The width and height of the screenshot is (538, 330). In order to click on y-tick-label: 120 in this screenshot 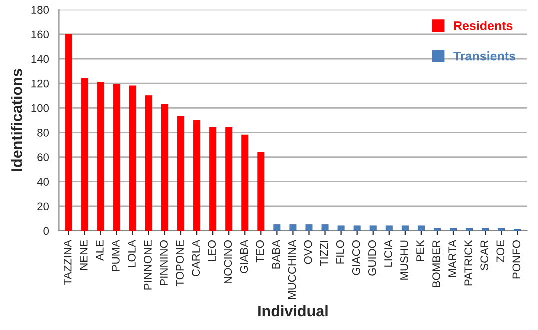, I will do `click(41, 84)`.